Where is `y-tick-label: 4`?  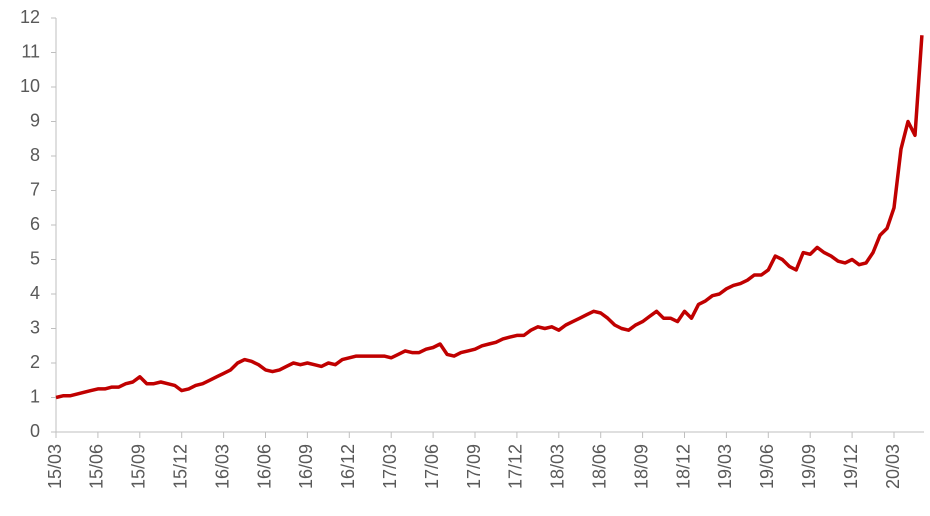
y-tick-label: 4 is located at coordinates (35, 293).